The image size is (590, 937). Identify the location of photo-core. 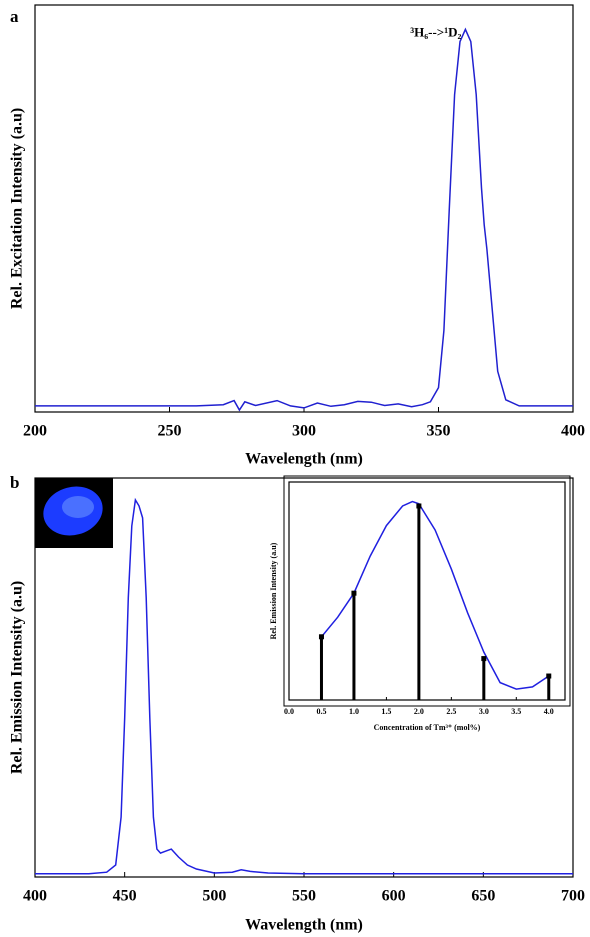
(78, 507).